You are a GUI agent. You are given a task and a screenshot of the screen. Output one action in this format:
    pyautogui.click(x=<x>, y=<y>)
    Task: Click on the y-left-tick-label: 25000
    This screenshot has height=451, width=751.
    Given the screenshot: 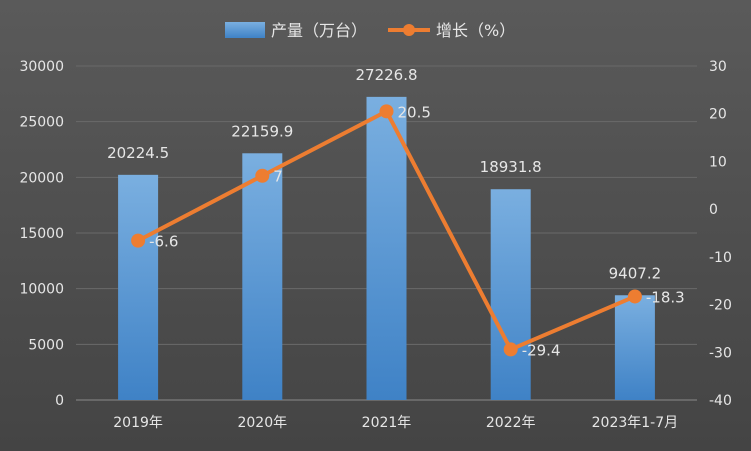 What is the action you would take?
    pyautogui.click(x=41, y=123)
    